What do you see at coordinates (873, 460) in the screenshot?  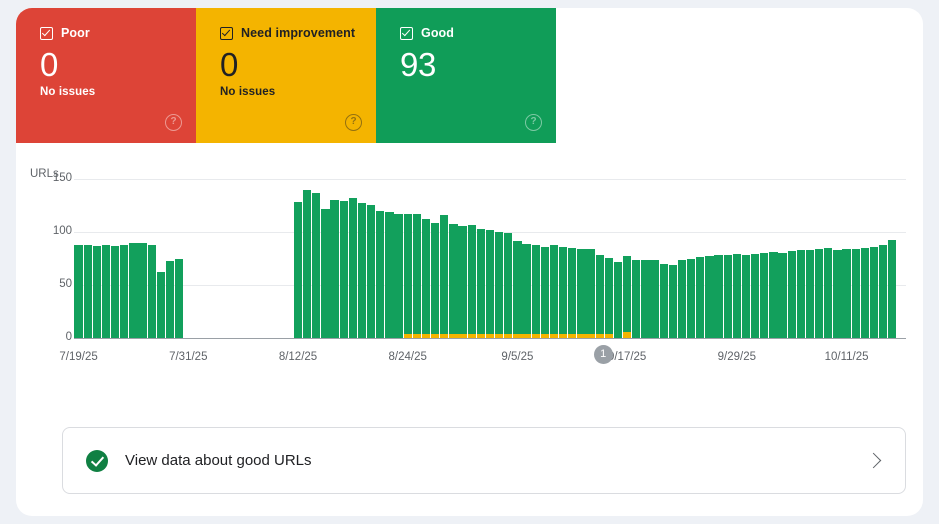 I see `chevron-right-icon` at bounding box center [873, 460].